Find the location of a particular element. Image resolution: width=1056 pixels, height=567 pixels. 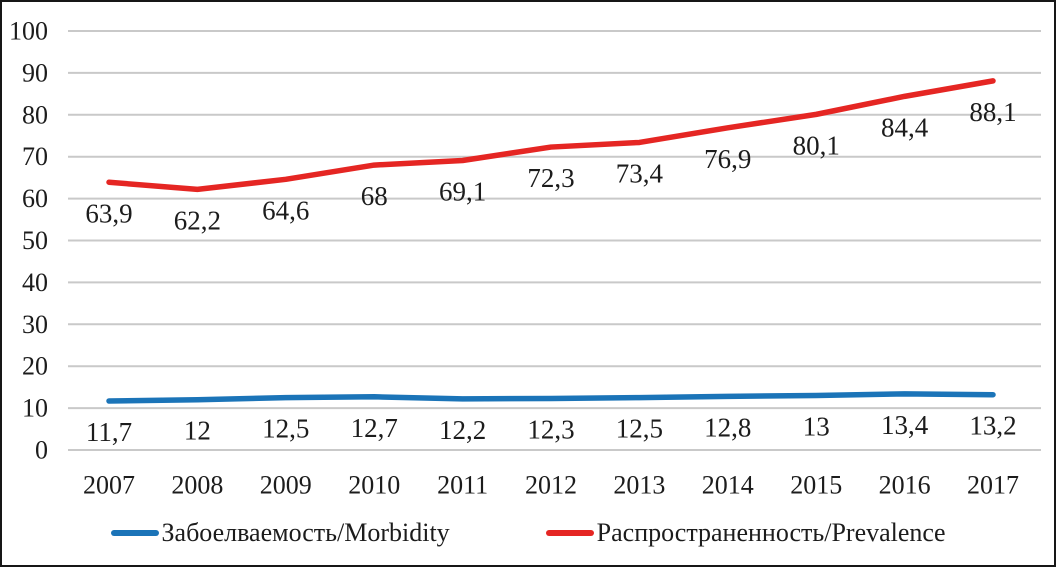

data-label: 73,4 is located at coordinates (640, 173).